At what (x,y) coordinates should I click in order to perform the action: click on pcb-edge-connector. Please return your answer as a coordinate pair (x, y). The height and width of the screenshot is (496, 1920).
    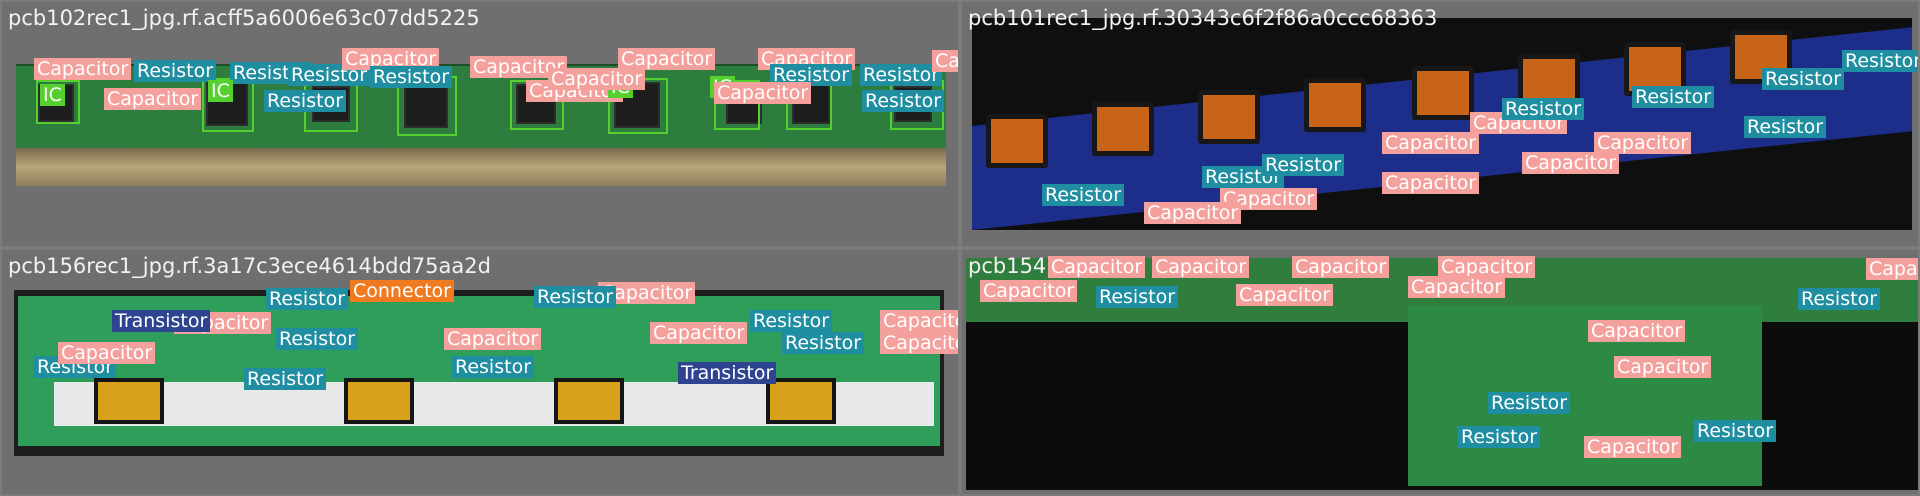
    Looking at the image, I should click on (481, 167).